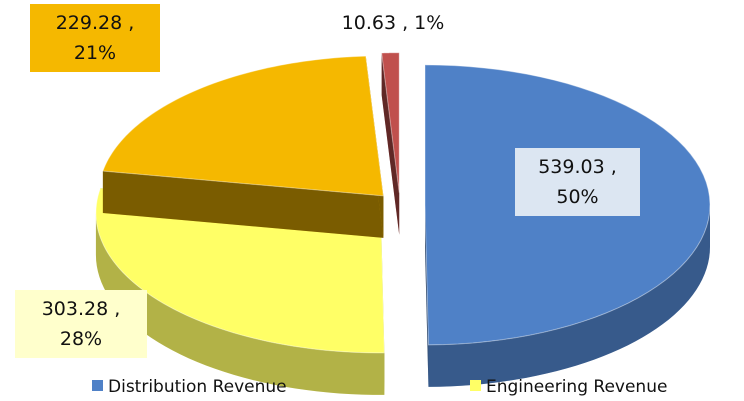  Describe the element at coordinates (576, 387) in the screenshot. I see `legend-label: Engineering Revenue` at that location.